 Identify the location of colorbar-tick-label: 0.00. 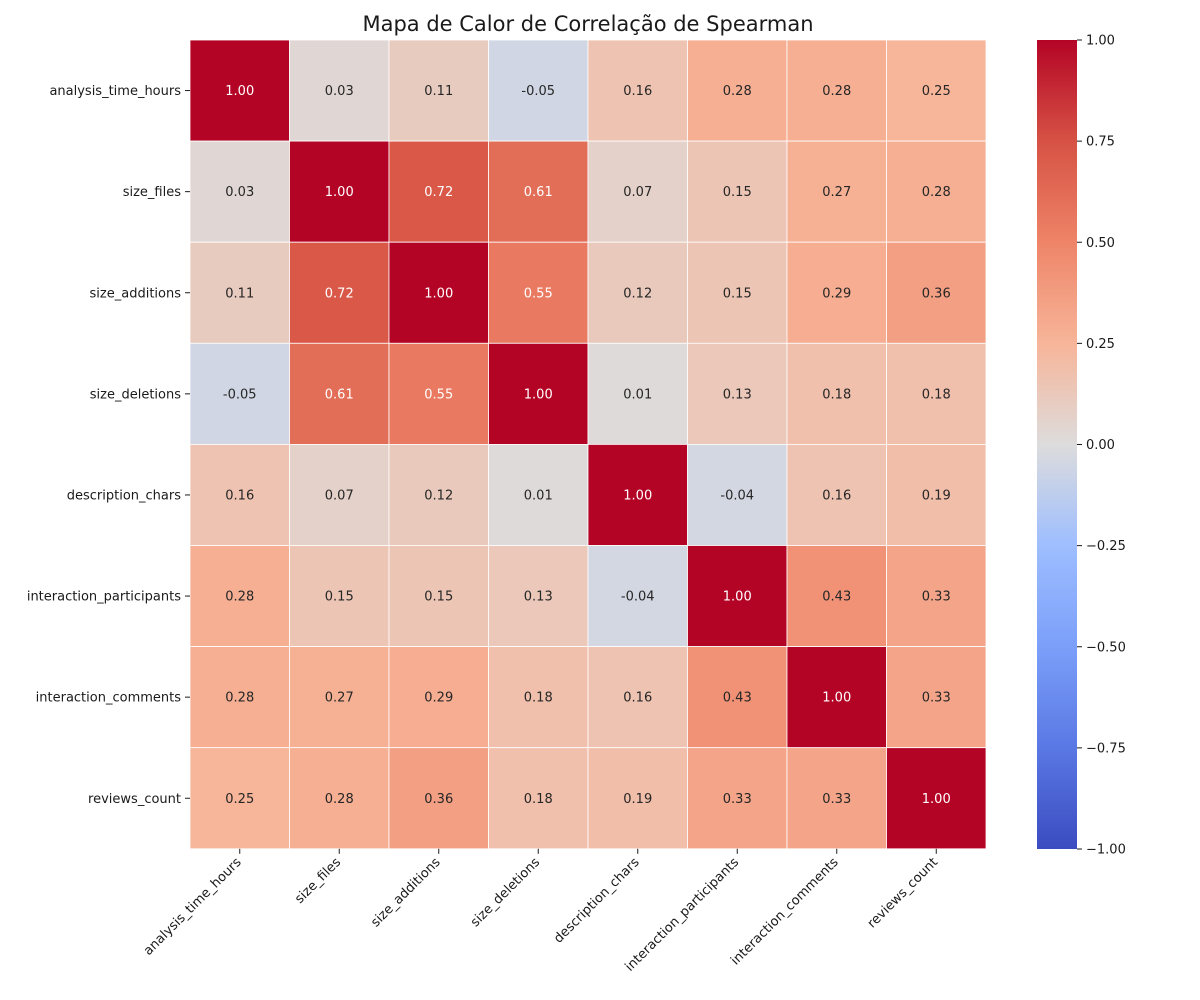
(1100, 445).